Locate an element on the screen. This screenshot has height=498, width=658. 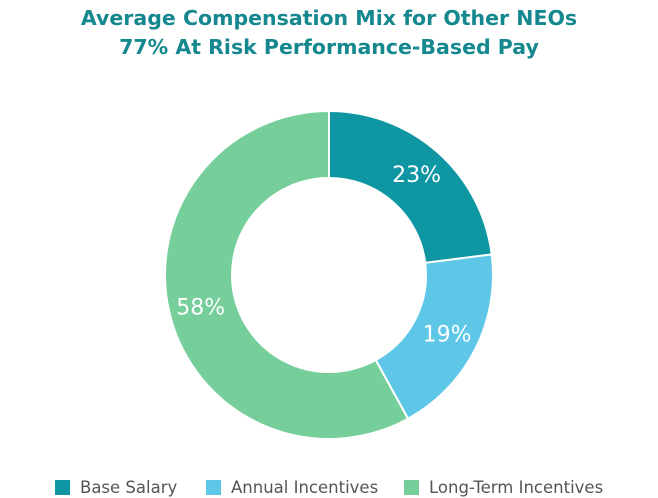
legend-item-base-salary: Base Salary is located at coordinates (116, 487).